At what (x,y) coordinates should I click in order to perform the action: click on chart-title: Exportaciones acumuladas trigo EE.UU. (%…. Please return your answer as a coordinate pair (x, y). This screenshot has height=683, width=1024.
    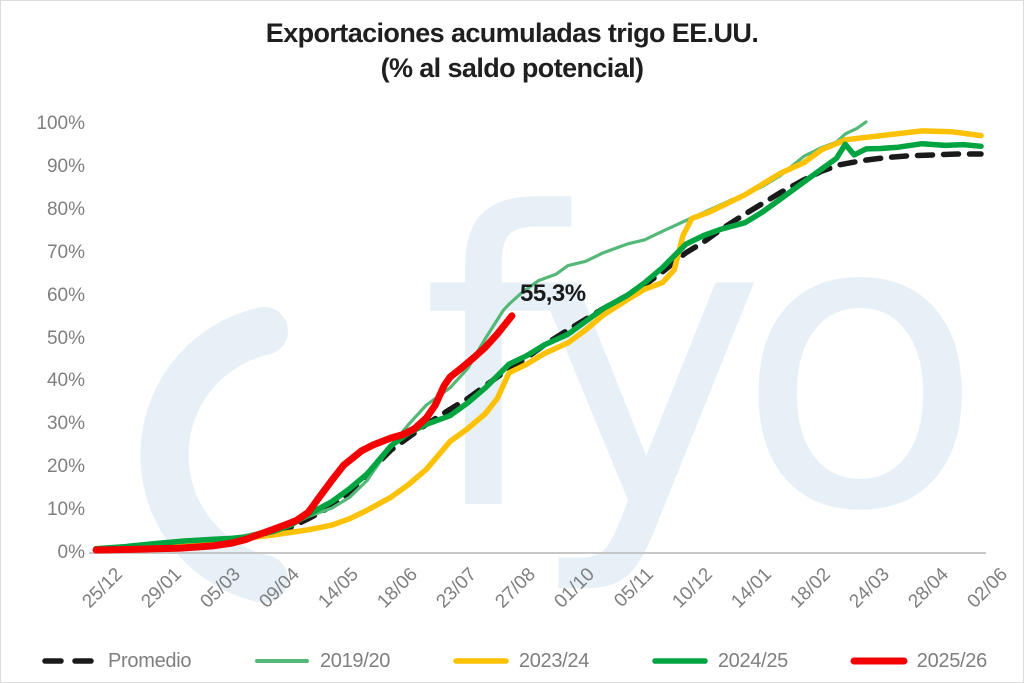
    Looking at the image, I should click on (512, 51).